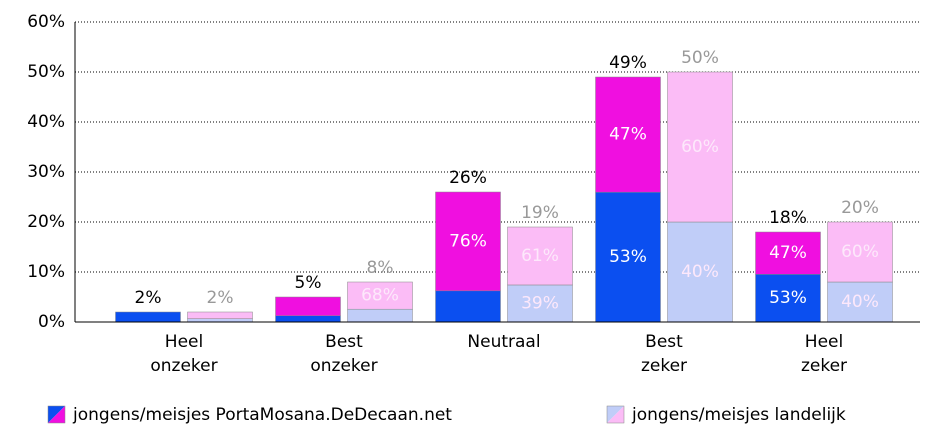 The width and height of the screenshot is (925, 436). What do you see at coordinates (46, 222) in the screenshot?
I see `y-tick-label: 20%` at bounding box center [46, 222].